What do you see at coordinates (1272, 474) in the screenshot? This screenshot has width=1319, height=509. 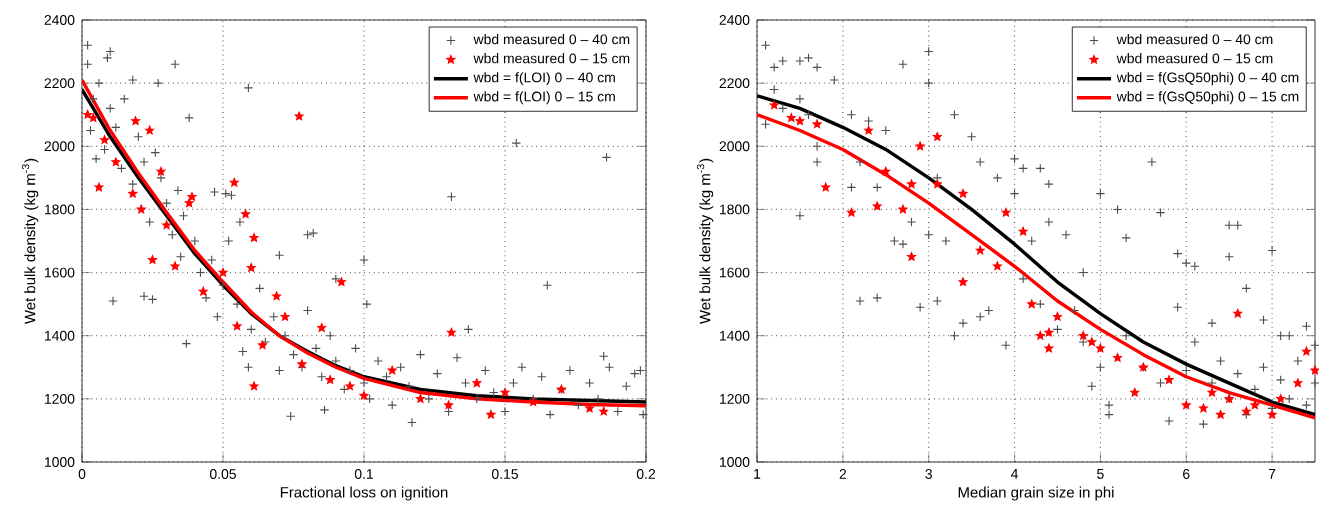 I see `x-tick-label: 7` at bounding box center [1272, 474].